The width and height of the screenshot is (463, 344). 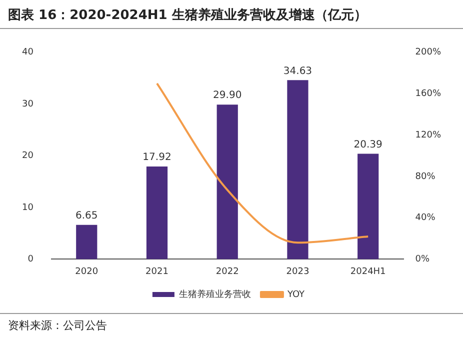 I want to click on y2-tick-label: 120%, so click(x=428, y=135).